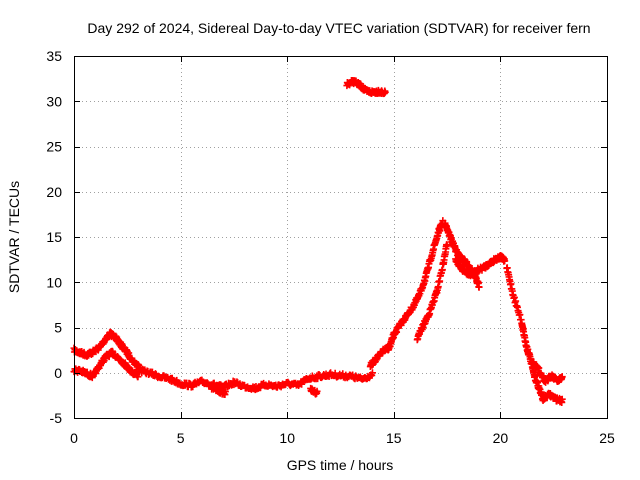  What do you see at coordinates (501, 438) in the screenshot?
I see `x-tick-label: 20` at bounding box center [501, 438].